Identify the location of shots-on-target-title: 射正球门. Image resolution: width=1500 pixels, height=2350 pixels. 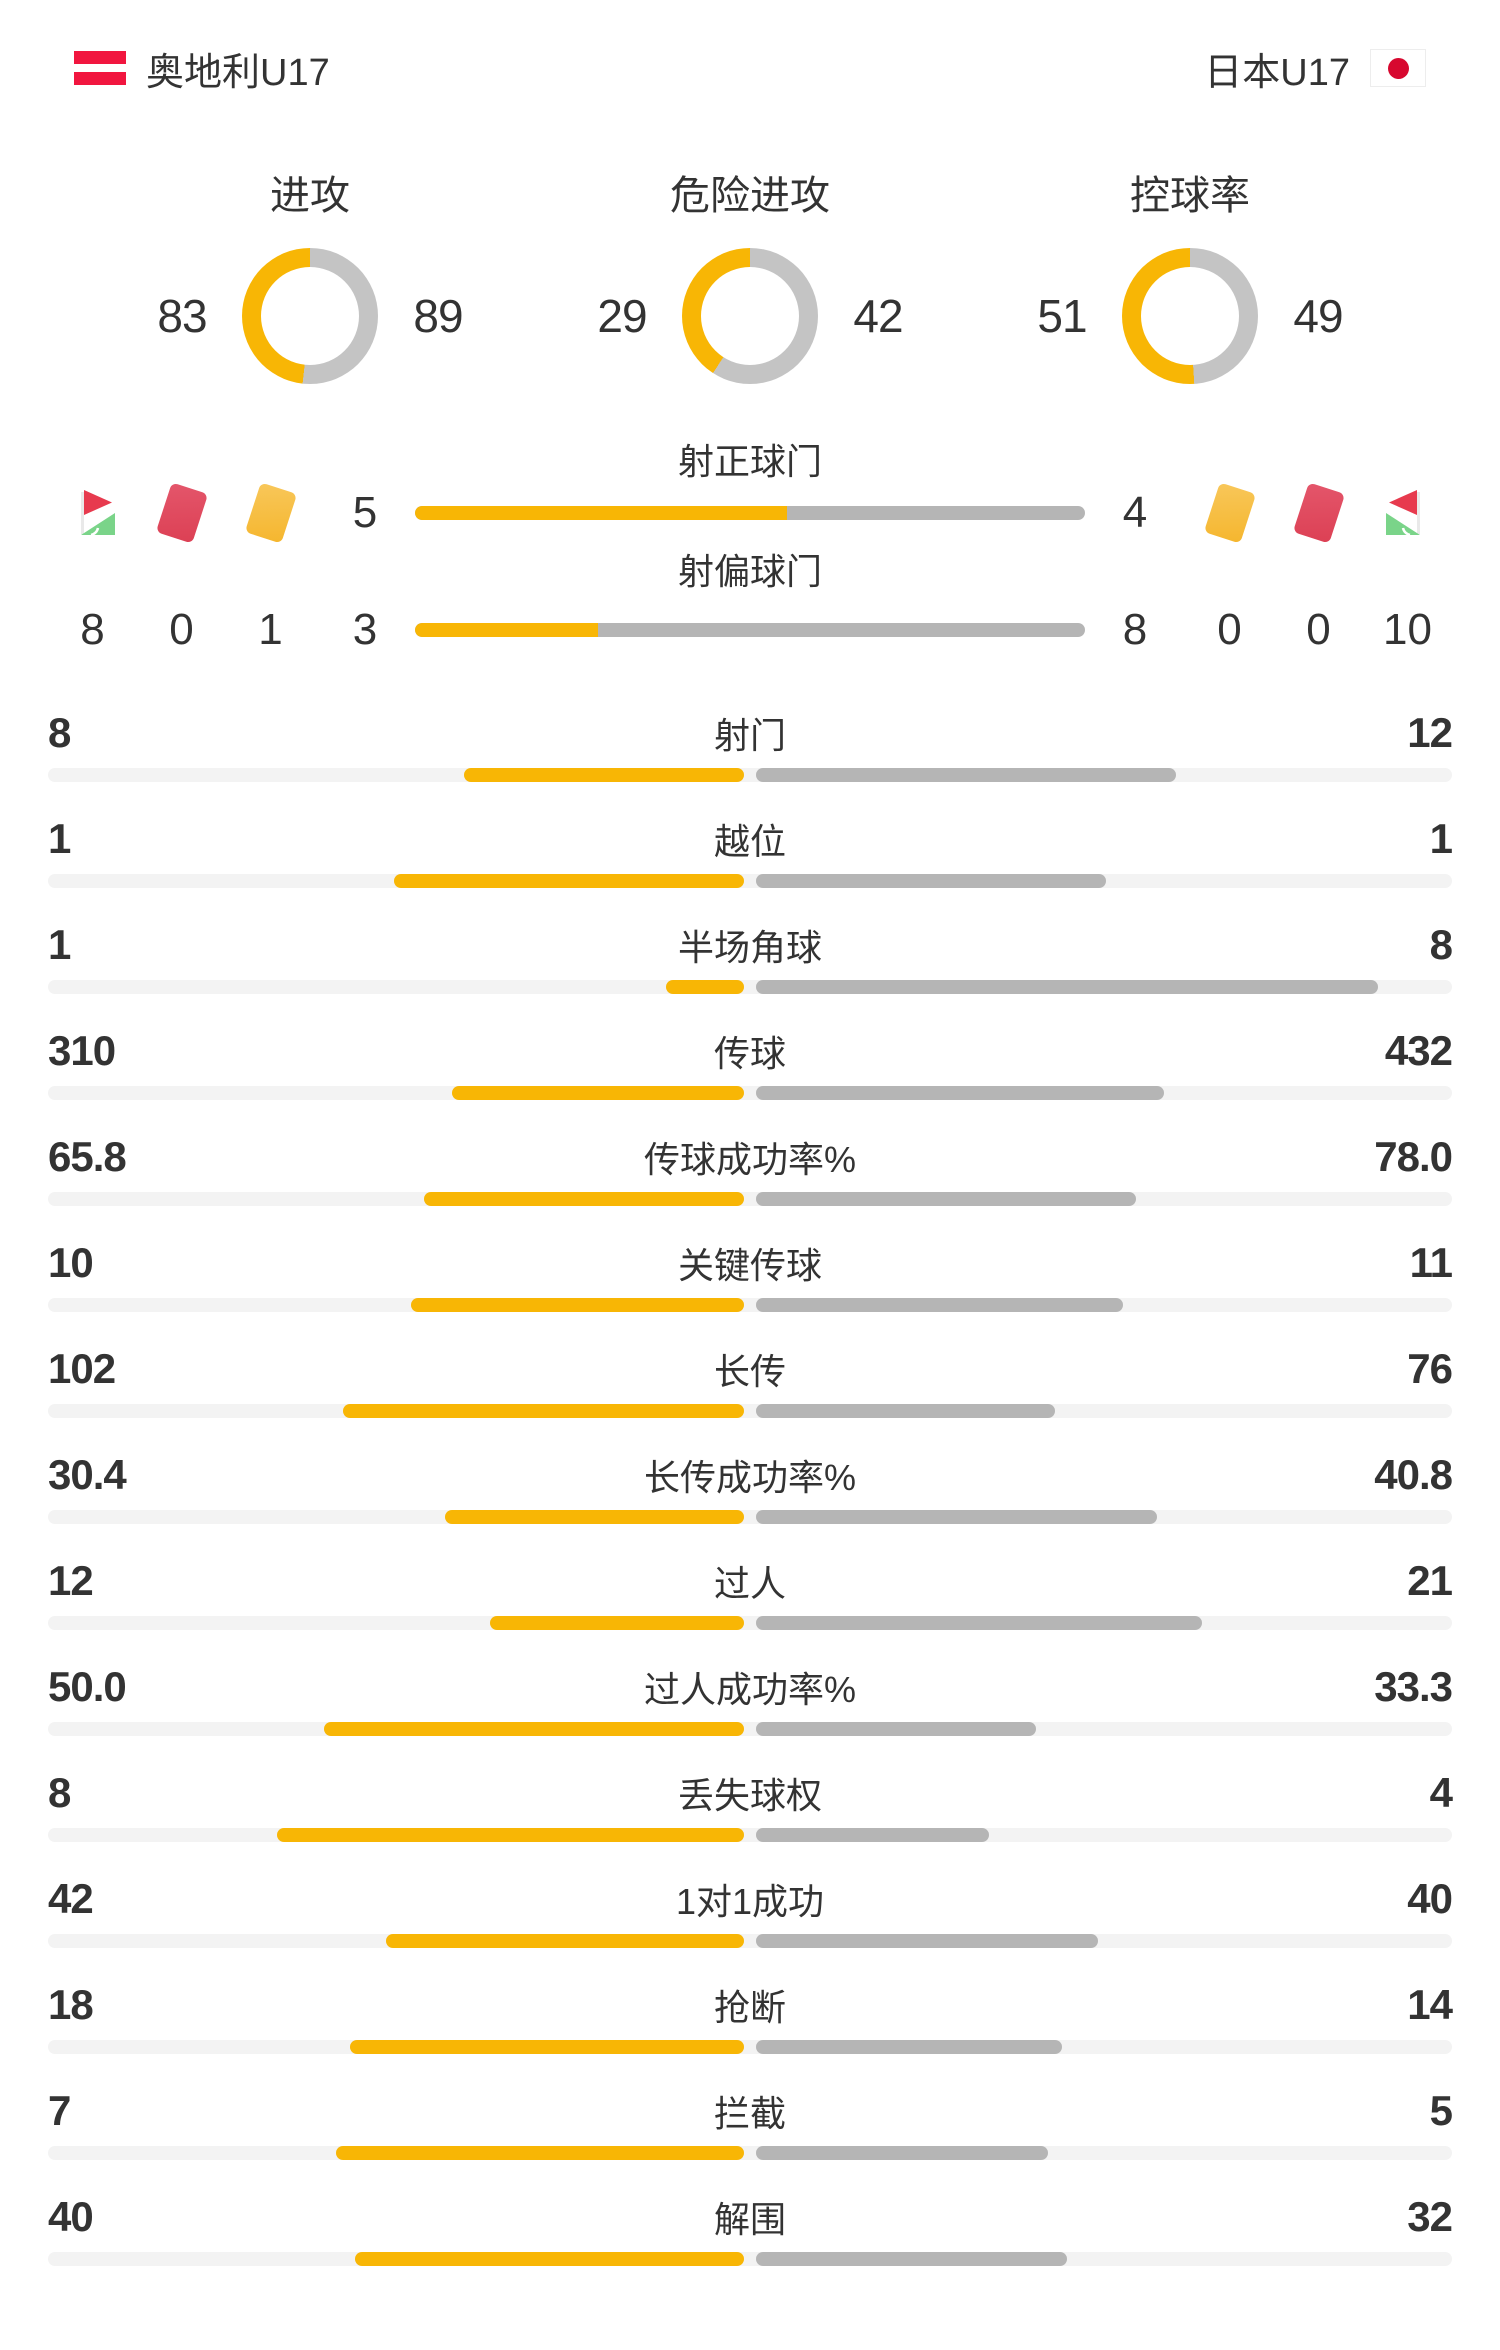
(749, 461).